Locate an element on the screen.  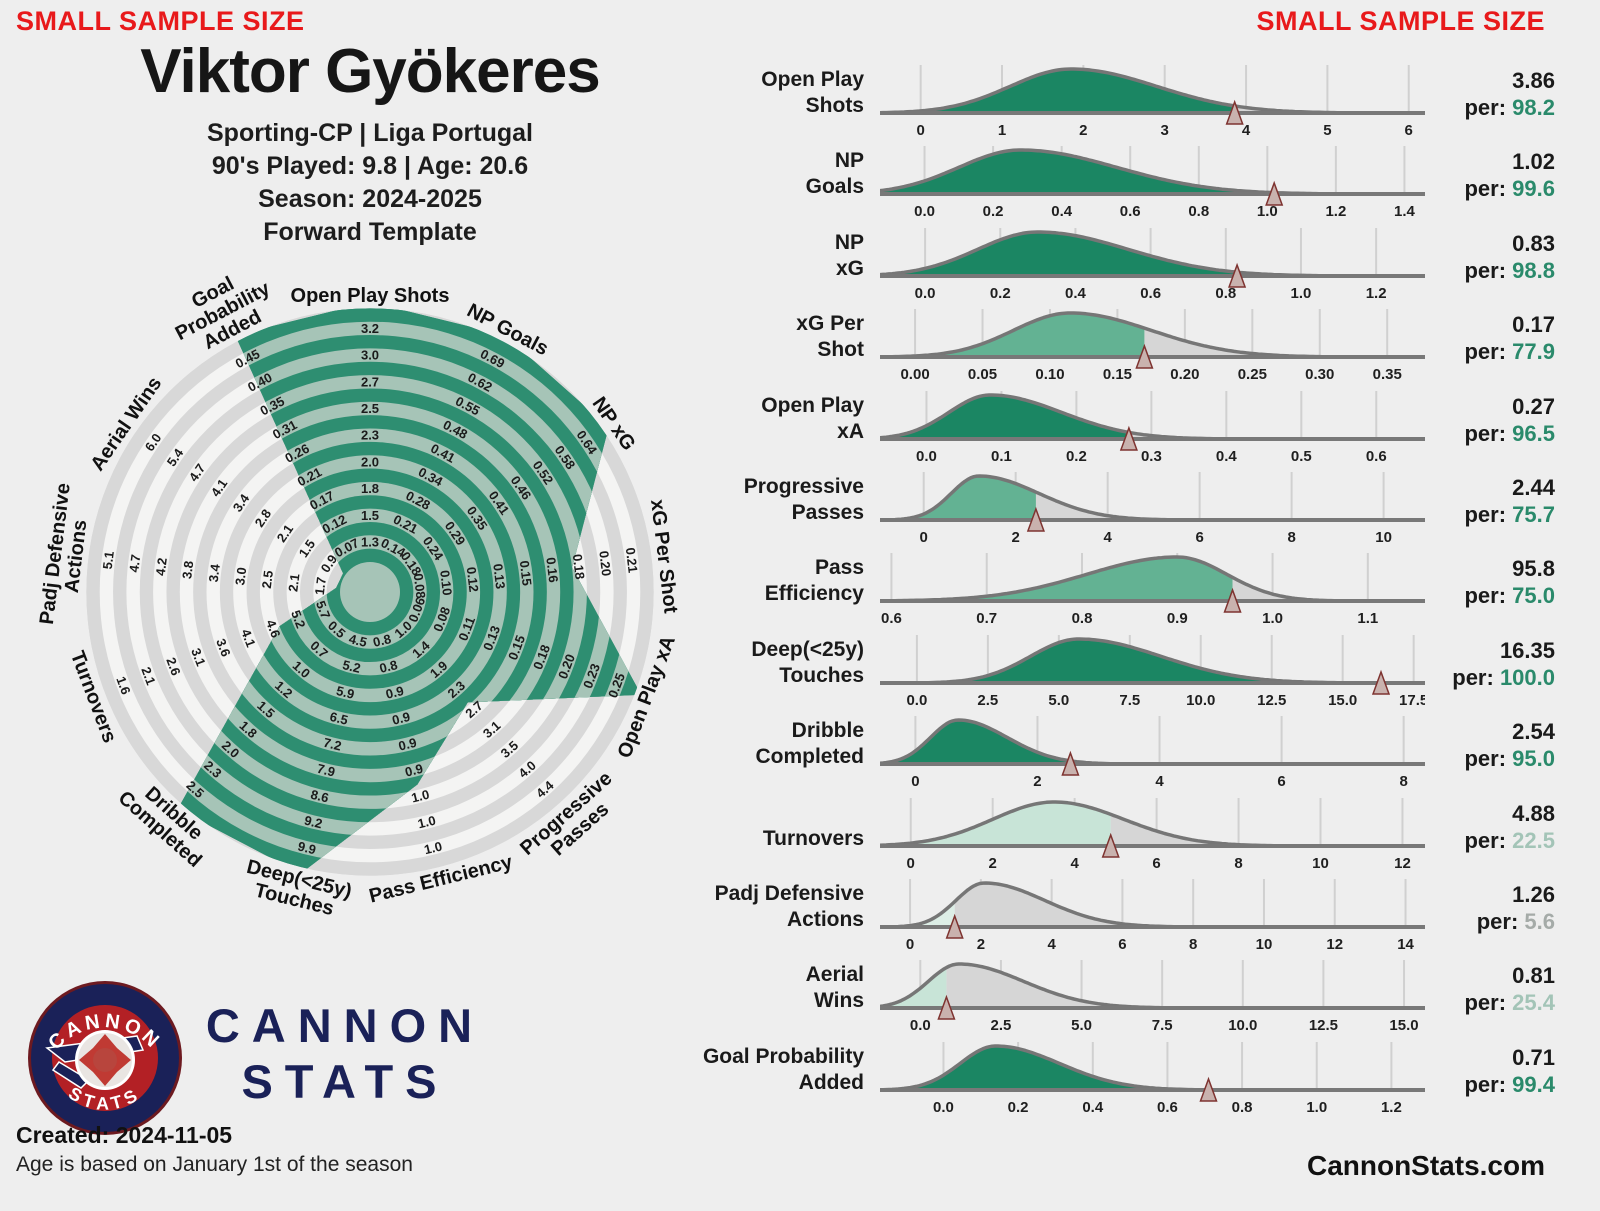
svg-text: 0.20 is located at coordinates (605, 563).